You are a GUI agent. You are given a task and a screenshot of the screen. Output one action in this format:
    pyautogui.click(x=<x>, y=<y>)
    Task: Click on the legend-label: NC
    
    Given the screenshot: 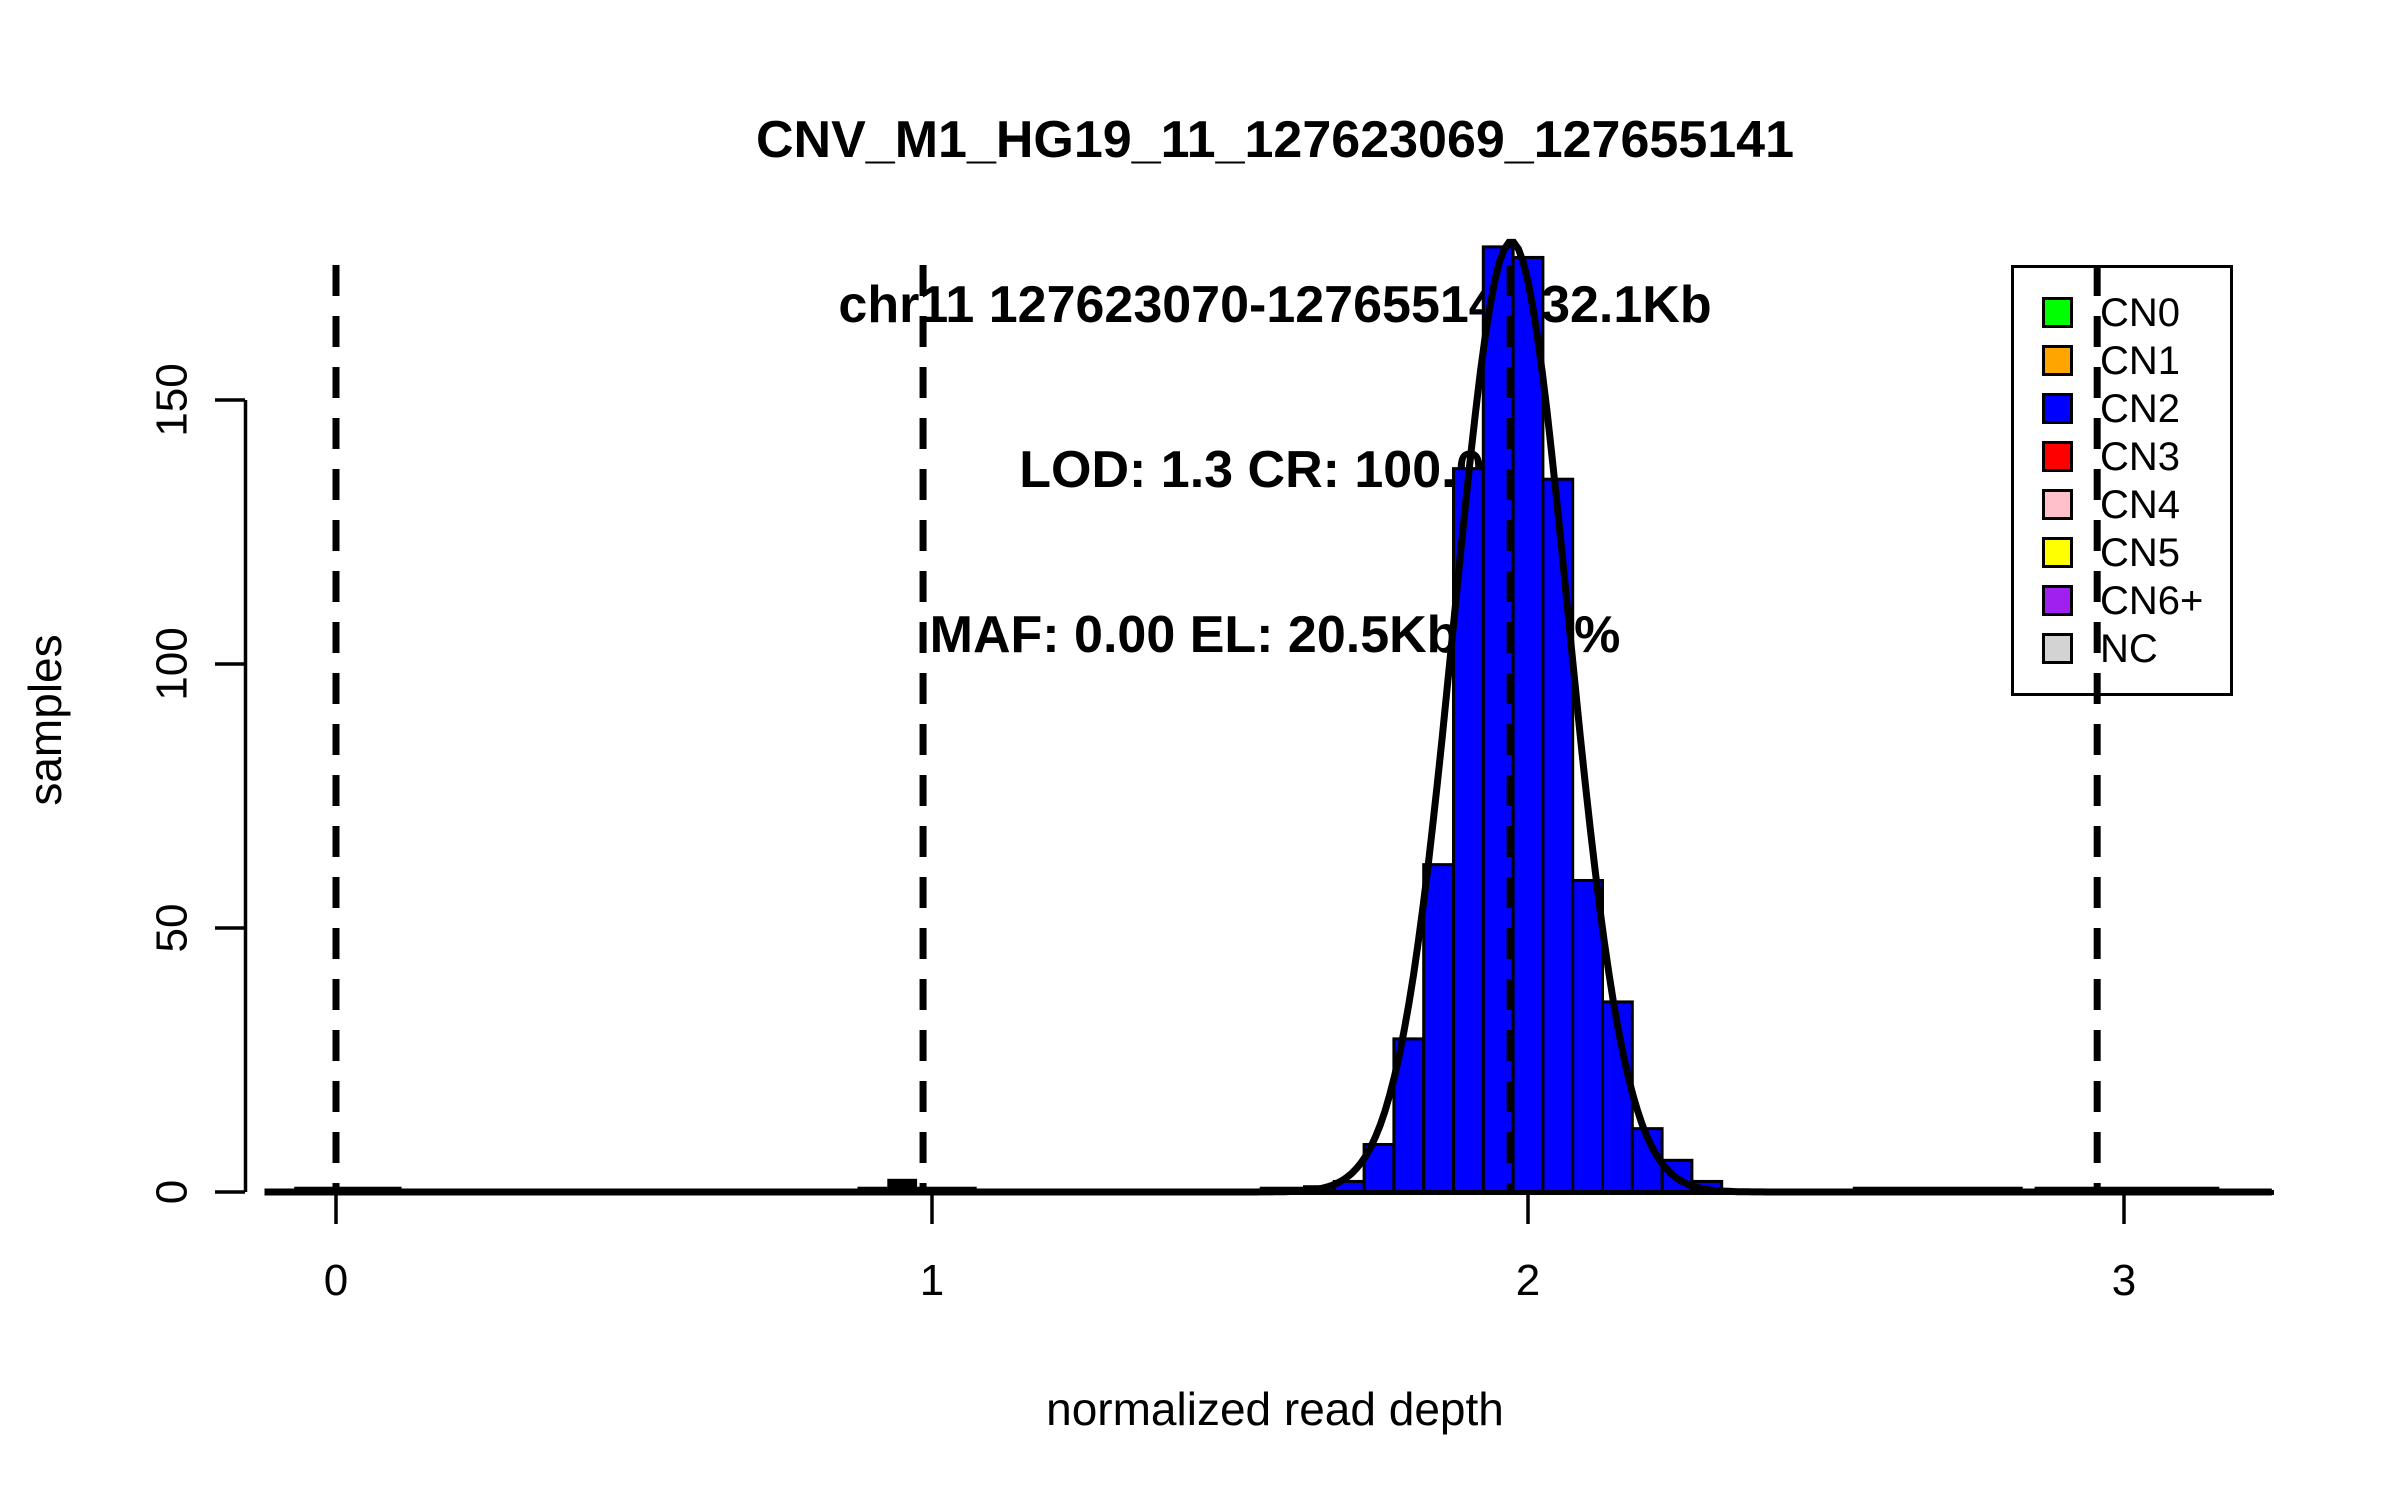 What is the action you would take?
    pyautogui.click(x=2129, y=648)
    